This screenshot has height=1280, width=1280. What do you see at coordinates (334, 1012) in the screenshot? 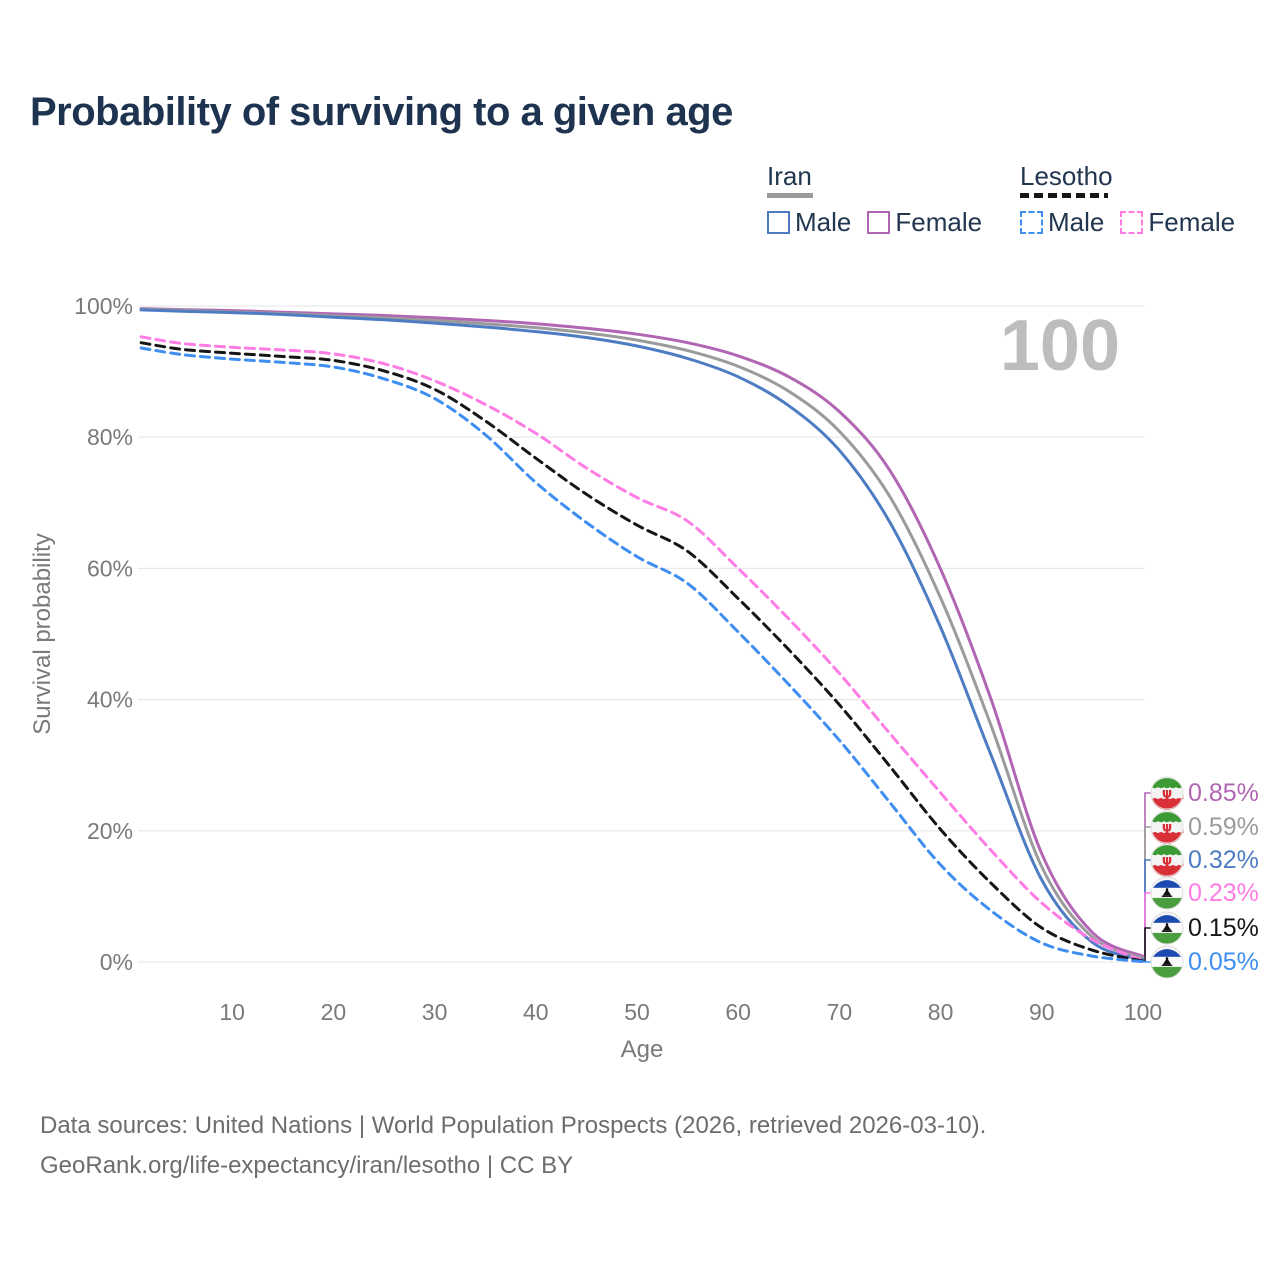
I see `x-tick-label: 20` at bounding box center [334, 1012].